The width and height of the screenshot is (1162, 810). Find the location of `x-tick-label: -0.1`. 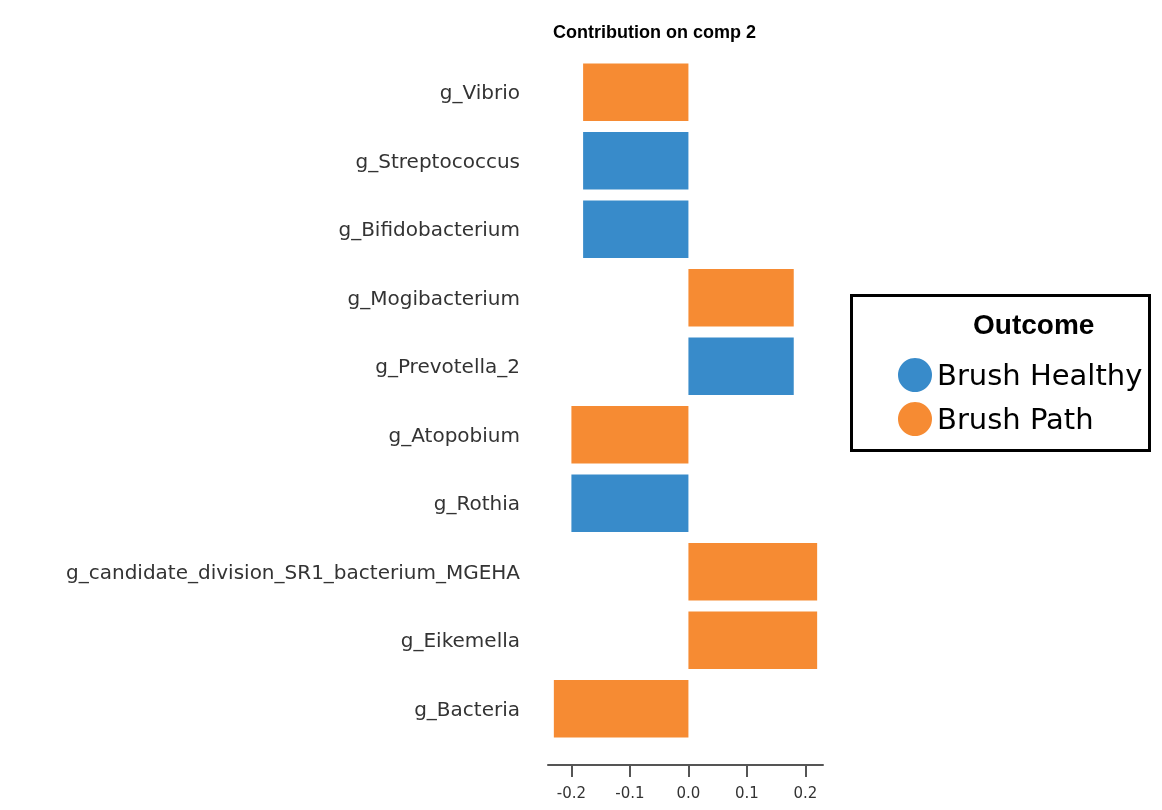

x-tick-label: -0.1 is located at coordinates (630, 792).